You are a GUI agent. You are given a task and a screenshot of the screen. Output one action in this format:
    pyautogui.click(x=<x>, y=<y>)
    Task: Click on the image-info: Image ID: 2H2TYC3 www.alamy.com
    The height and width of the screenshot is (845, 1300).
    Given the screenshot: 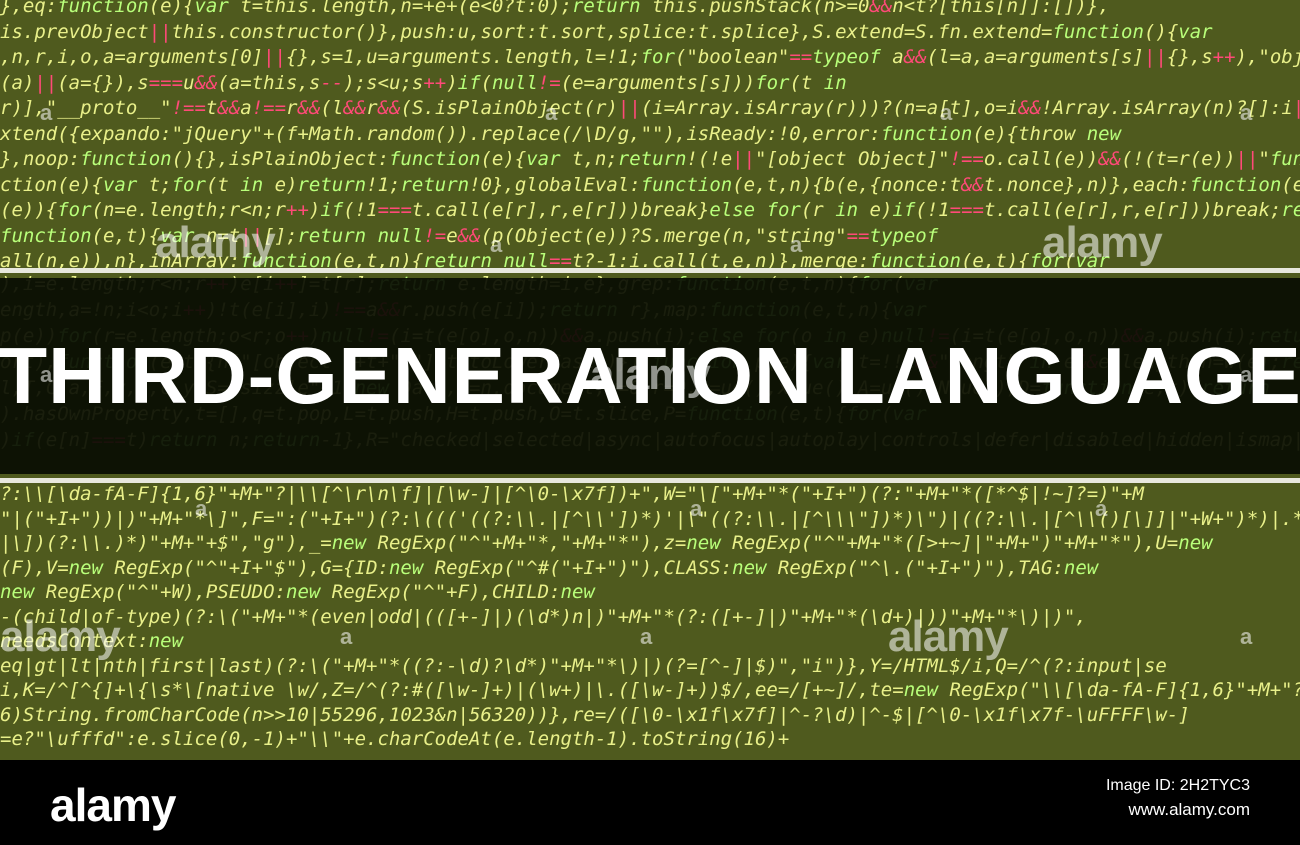 What is the action you would take?
    pyautogui.click(x=1178, y=798)
    